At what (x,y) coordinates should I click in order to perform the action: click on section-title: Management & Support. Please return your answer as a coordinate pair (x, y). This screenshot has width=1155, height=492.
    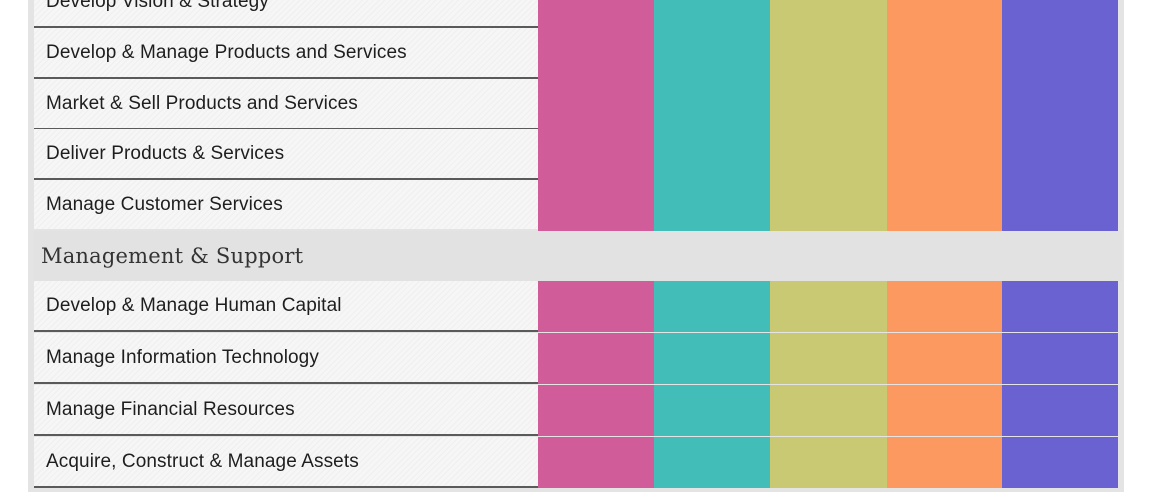
    Looking at the image, I should click on (172, 256).